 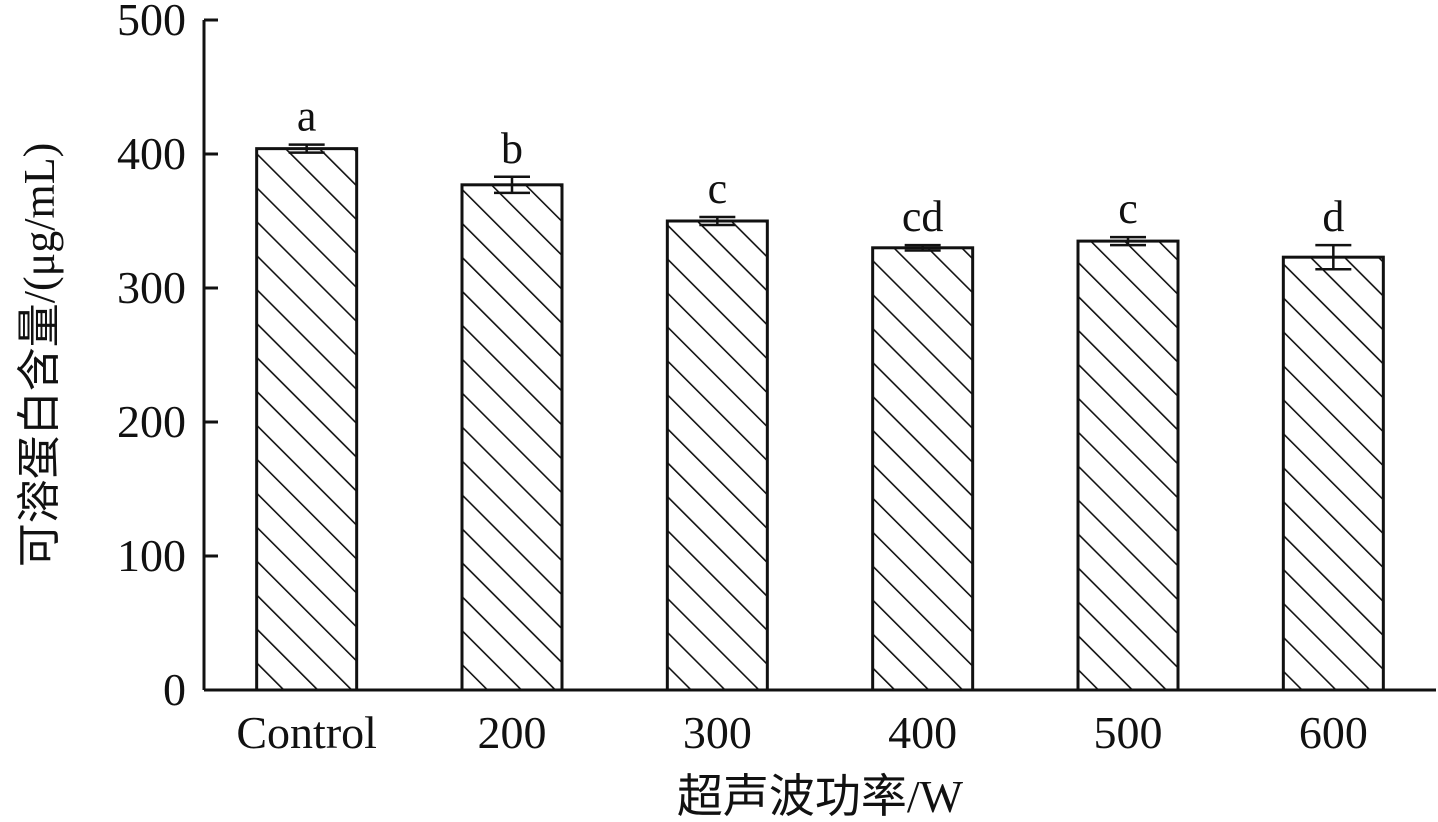 I want to click on significance-label: cd, so click(x=923, y=216).